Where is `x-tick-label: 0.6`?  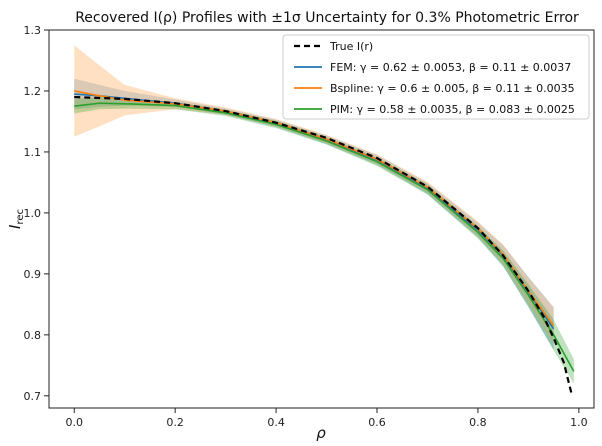
x-tick-label: 0.6 is located at coordinates (377, 422).